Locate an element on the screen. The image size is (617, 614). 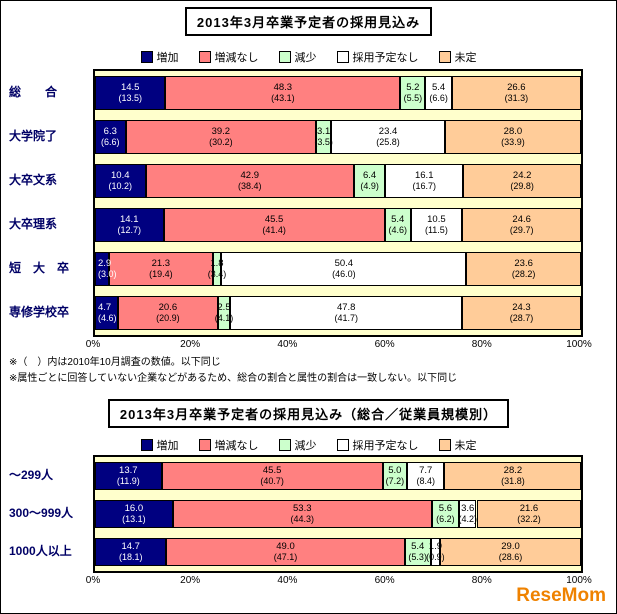
bar-segment: 5.6 (6.2) is located at coordinates (445, 514).